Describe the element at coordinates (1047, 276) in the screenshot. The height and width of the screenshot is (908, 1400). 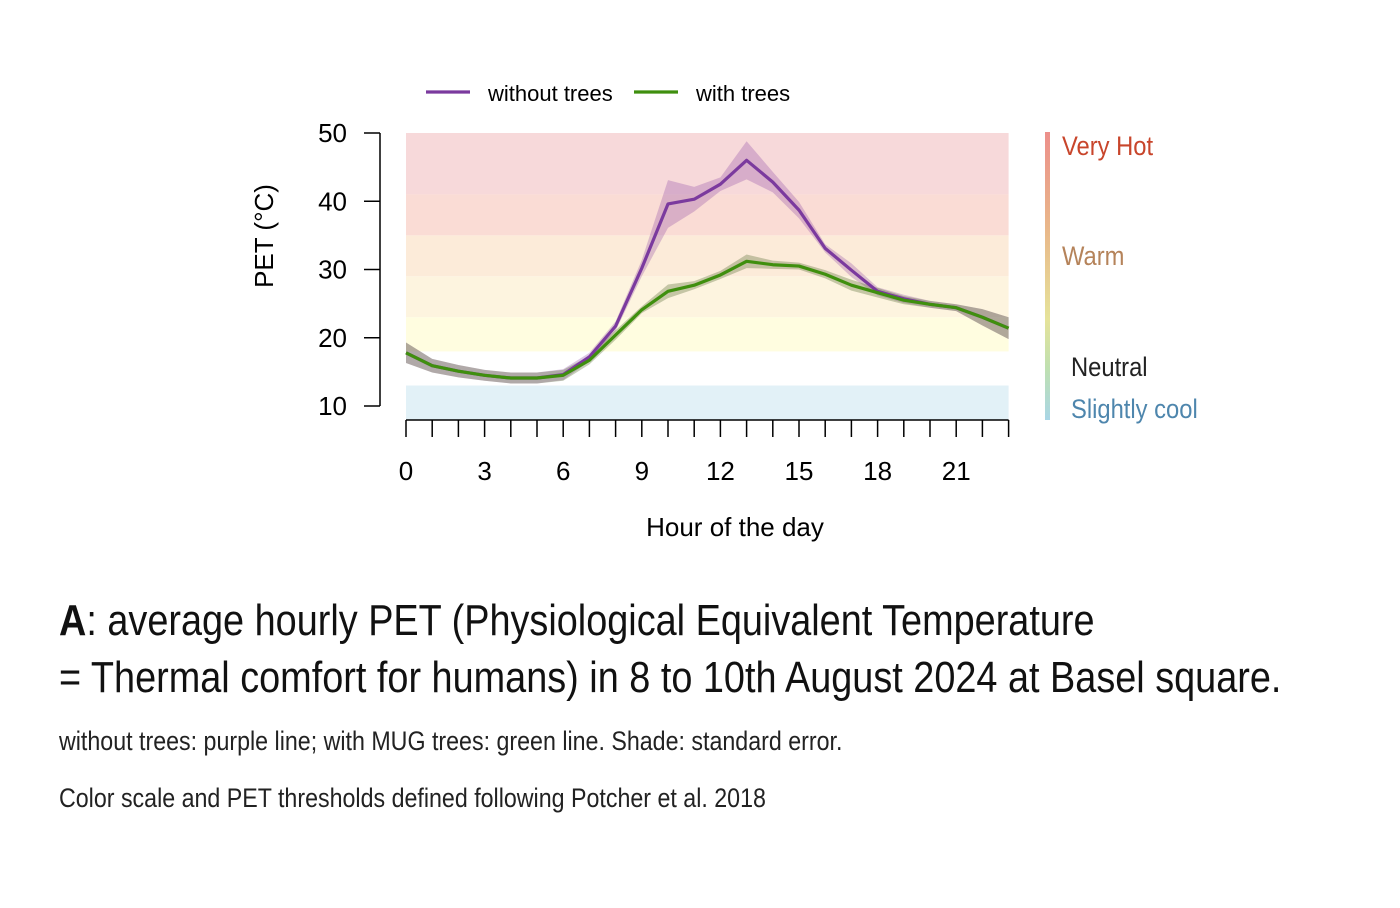
I see `color-scale-bar` at that location.